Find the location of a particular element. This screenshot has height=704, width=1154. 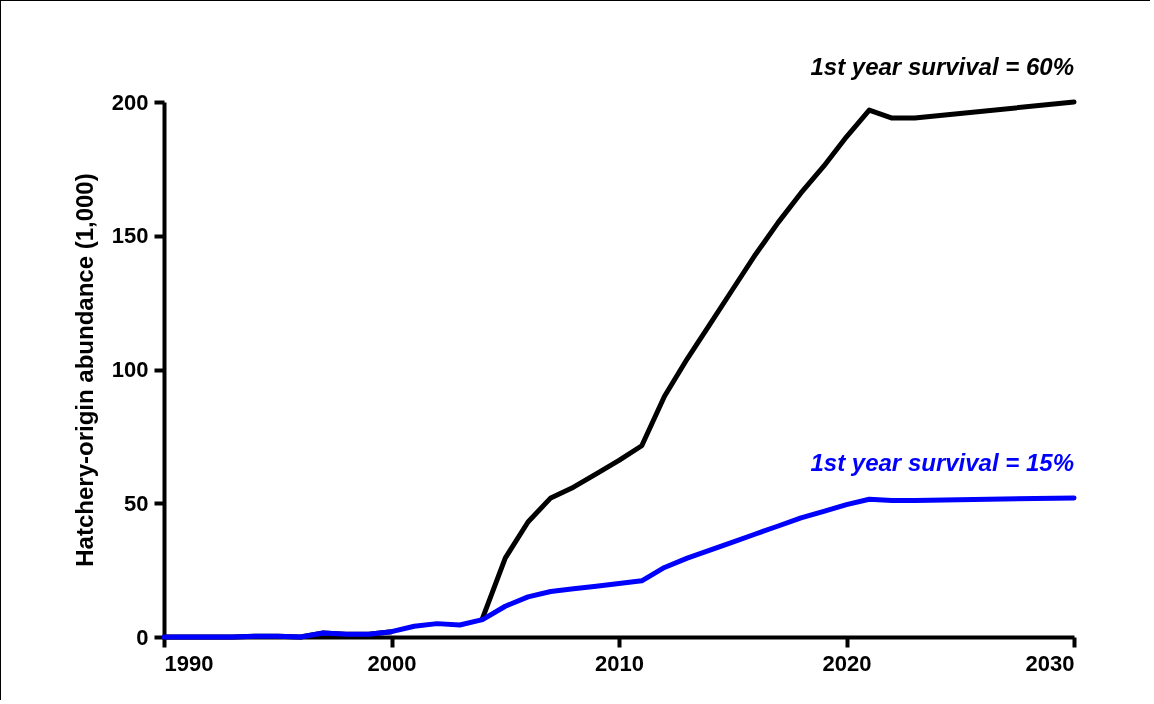

y-tick-label: 50 is located at coordinates (136, 503).